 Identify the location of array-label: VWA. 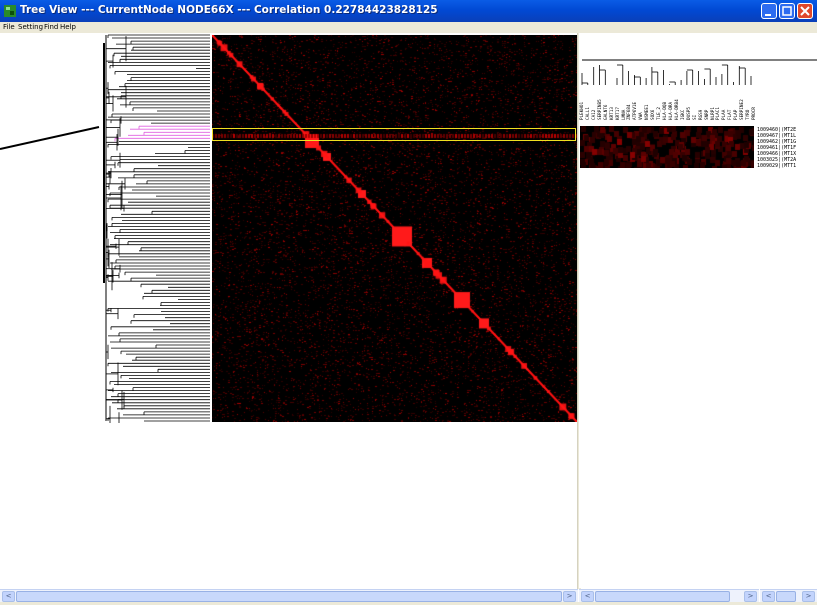
(642, 116).